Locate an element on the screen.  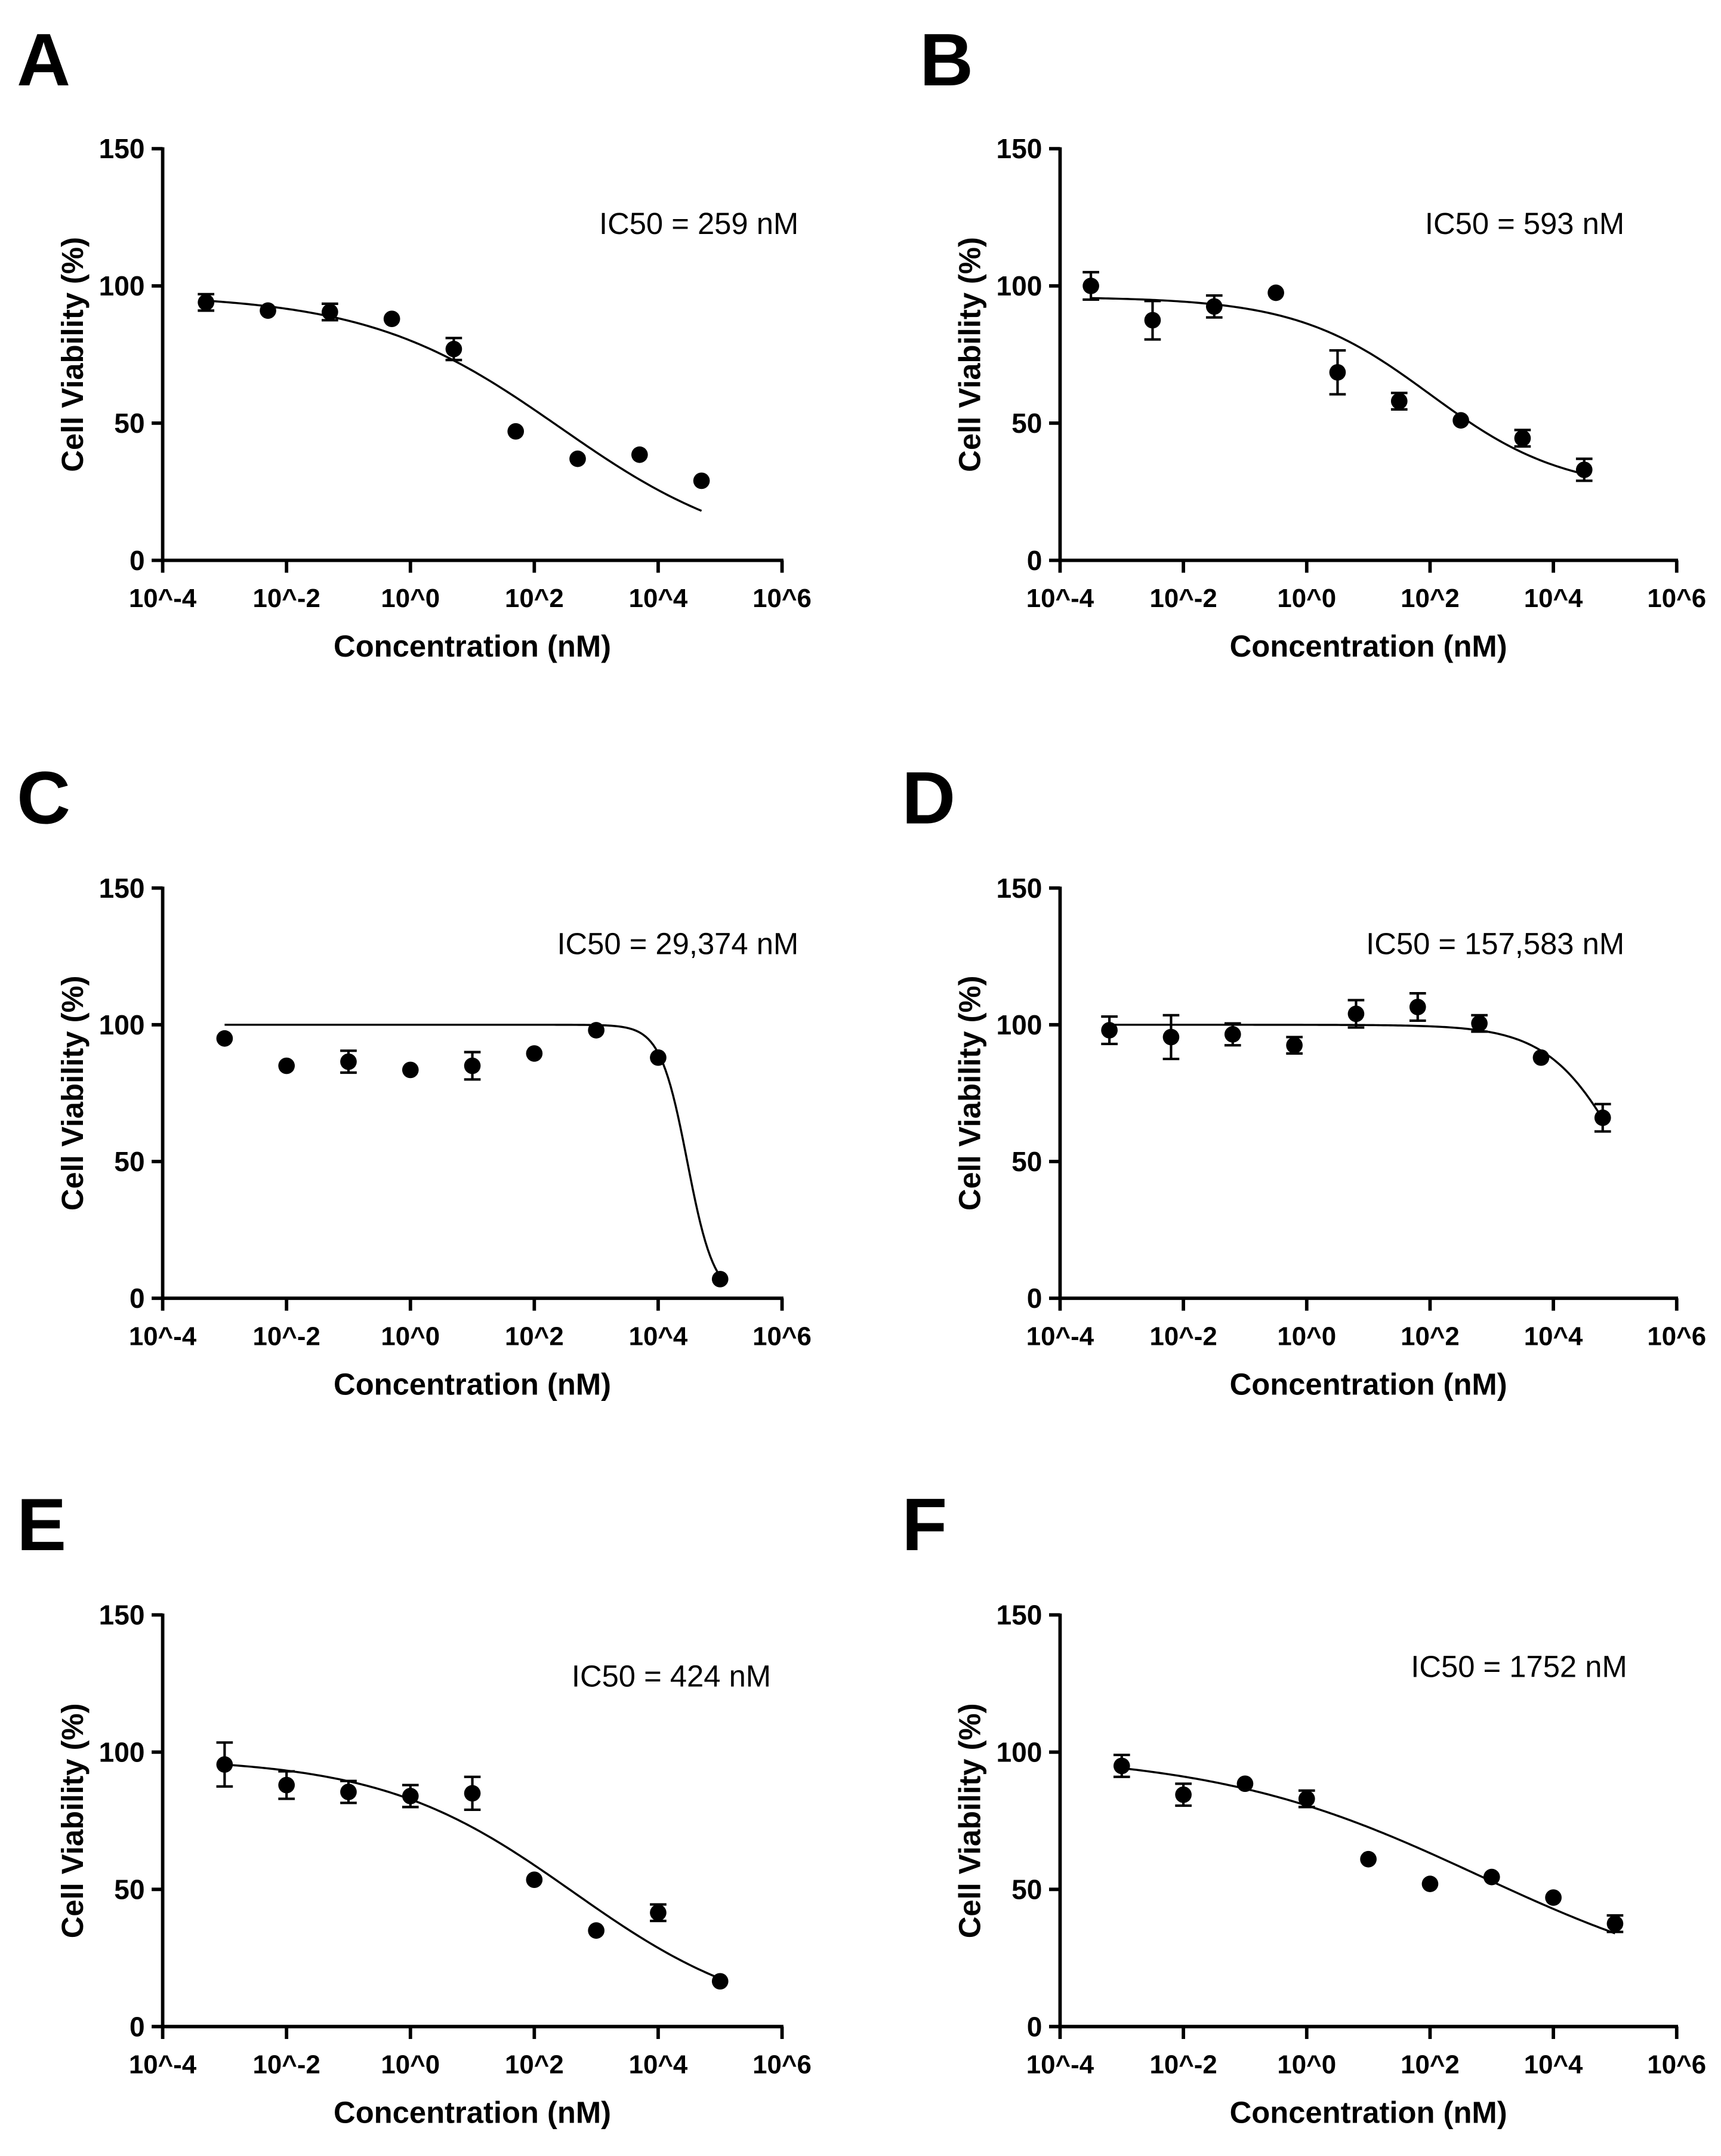
panel-label: F is located at coordinates (924, 1524).